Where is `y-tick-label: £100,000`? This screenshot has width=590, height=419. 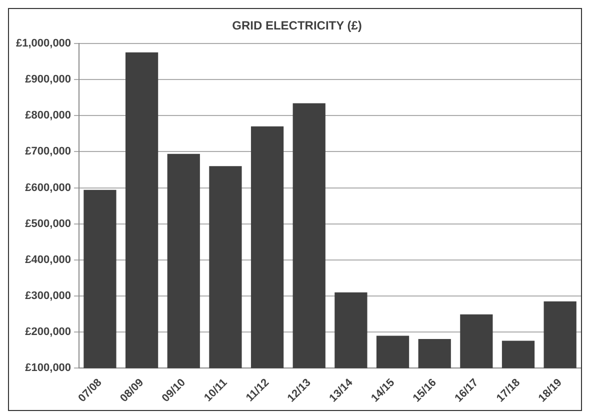
y-tick-label: £100,000 is located at coordinates (48, 368).